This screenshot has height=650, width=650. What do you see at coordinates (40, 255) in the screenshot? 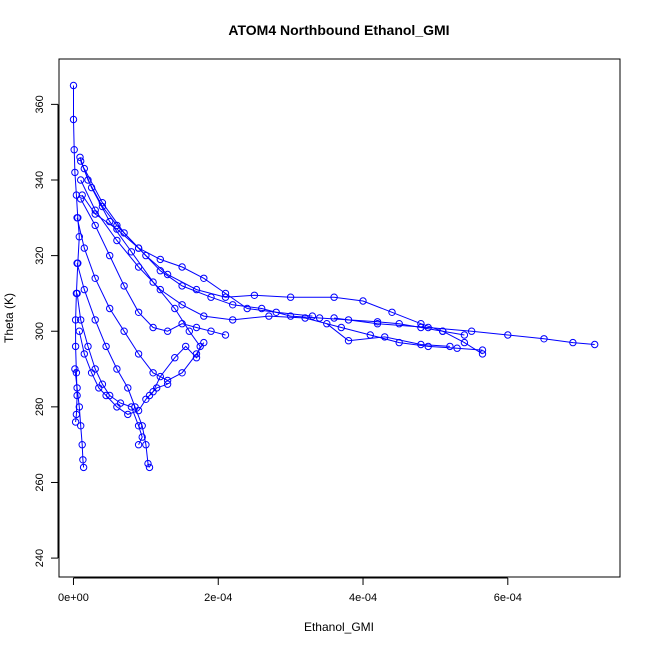
I see `y-tick-label: 320` at bounding box center [40, 255].